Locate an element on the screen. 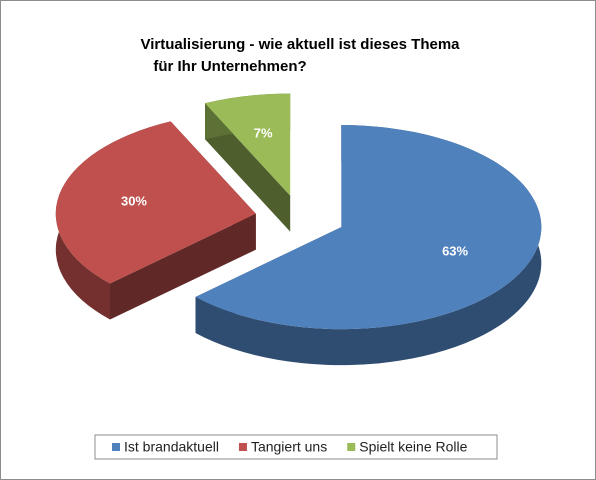  legend-label: Tangiert uns is located at coordinates (289, 447).